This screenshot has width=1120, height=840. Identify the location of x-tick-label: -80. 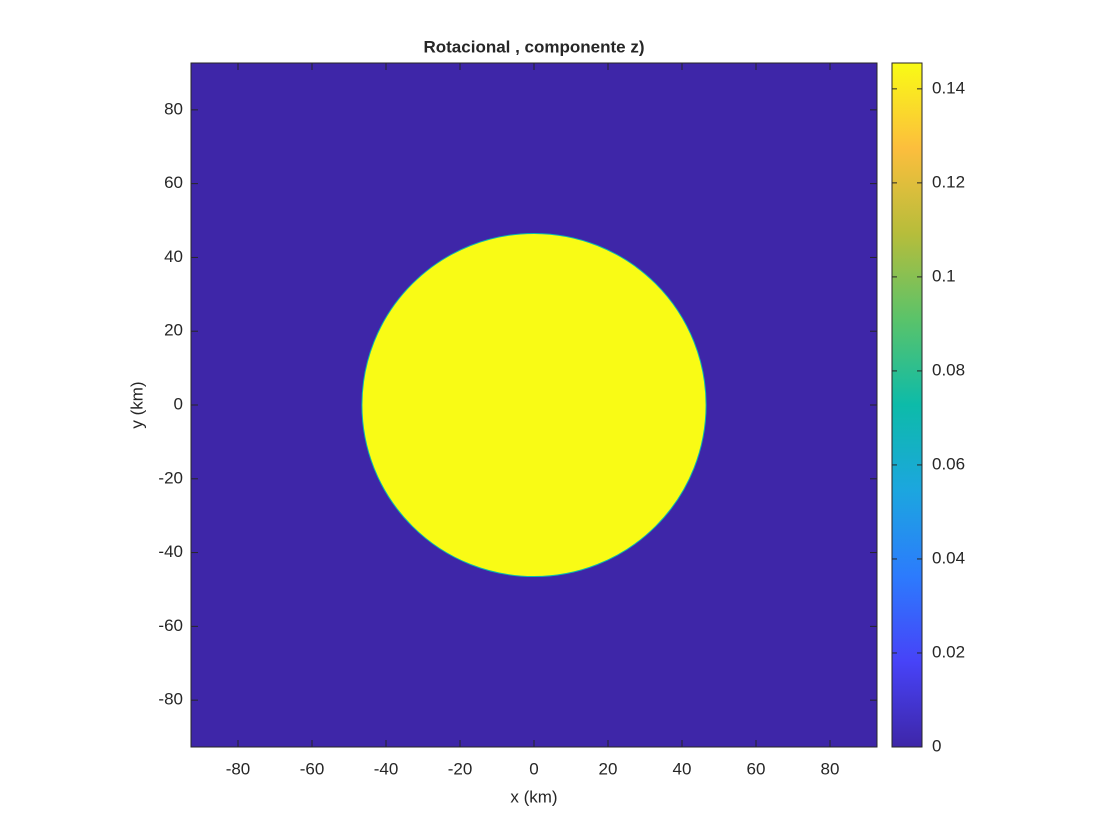
(238, 768).